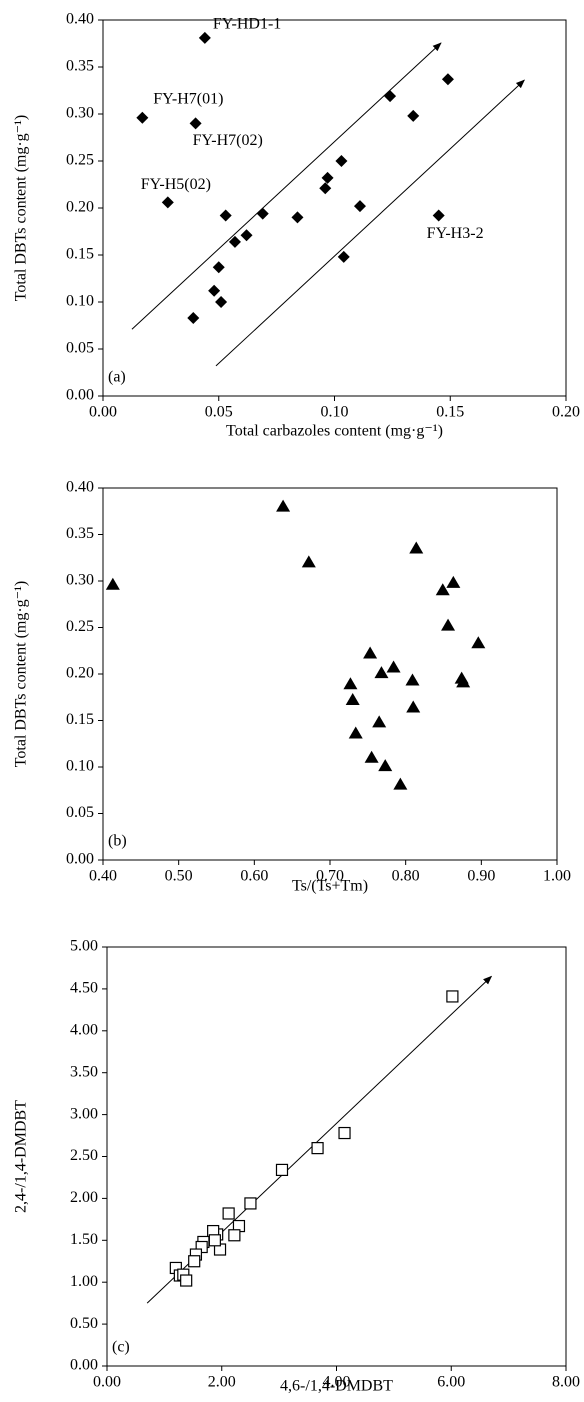 The width and height of the screenshot is (584, 1402). What do you see at coordinates (566, 412) in the screenshot?
I see `x-tick-label: 0.20` at bounding box center [566, 412].